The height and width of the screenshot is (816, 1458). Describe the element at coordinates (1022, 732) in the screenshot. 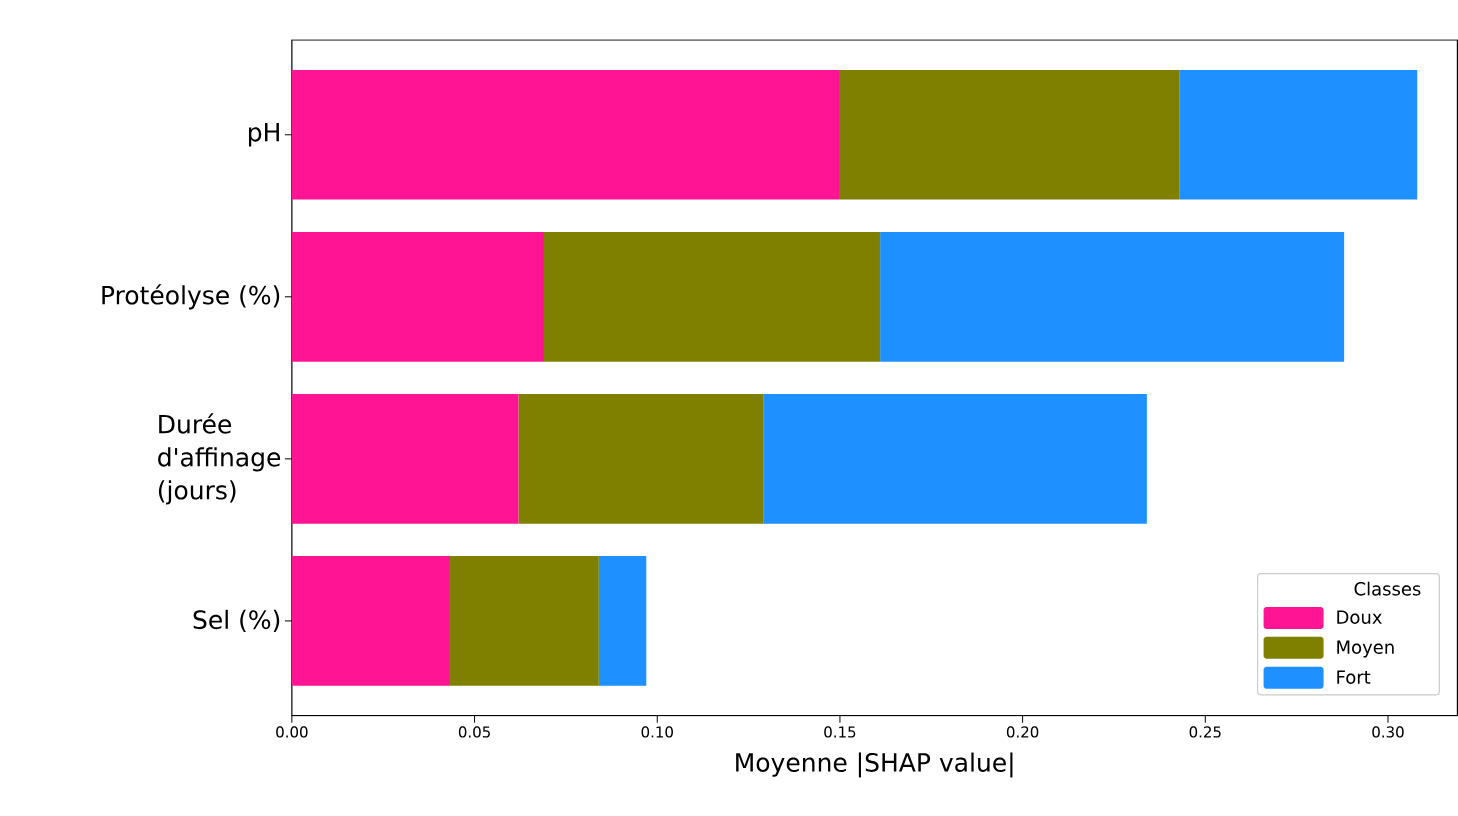

I see `x-tick-label: 0.20` at that location.